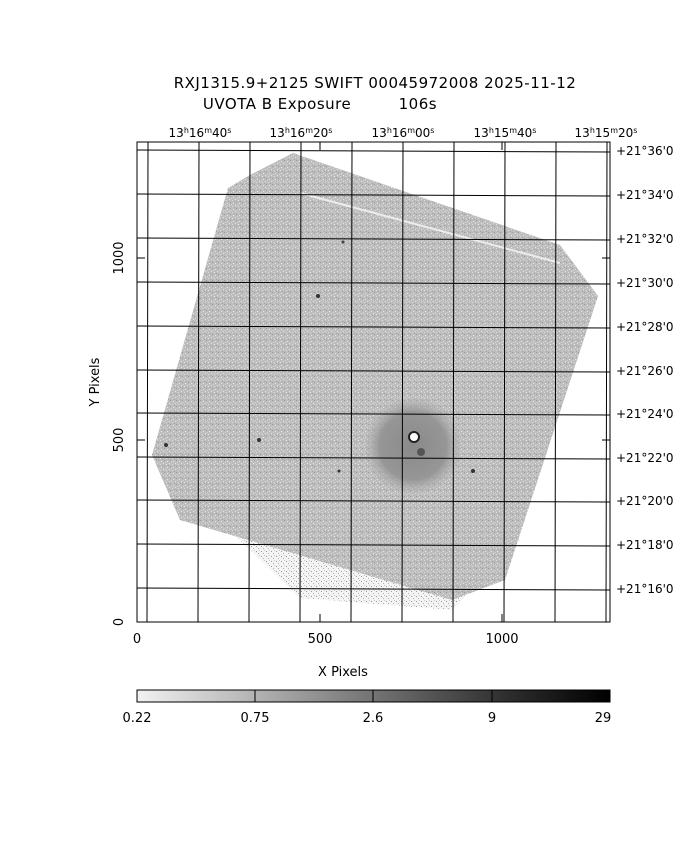 The height and width of the screenshot is (850, 680). I want to click on ra-tick-label: 13h15m40s, so click(505, 133).